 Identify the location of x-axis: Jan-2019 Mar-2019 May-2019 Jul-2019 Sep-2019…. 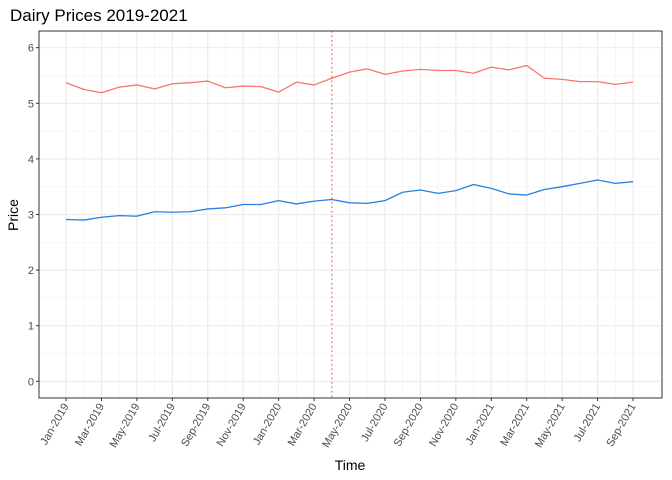
(338, 424).